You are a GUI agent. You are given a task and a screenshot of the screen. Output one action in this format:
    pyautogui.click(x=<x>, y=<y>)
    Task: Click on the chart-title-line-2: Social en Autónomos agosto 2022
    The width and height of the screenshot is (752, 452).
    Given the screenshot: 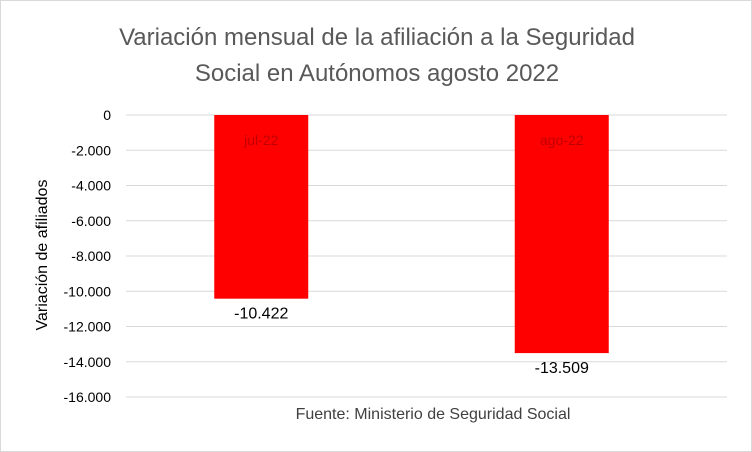 What is the action you would take?
    pyautogui.click(x=377, y=73)
    